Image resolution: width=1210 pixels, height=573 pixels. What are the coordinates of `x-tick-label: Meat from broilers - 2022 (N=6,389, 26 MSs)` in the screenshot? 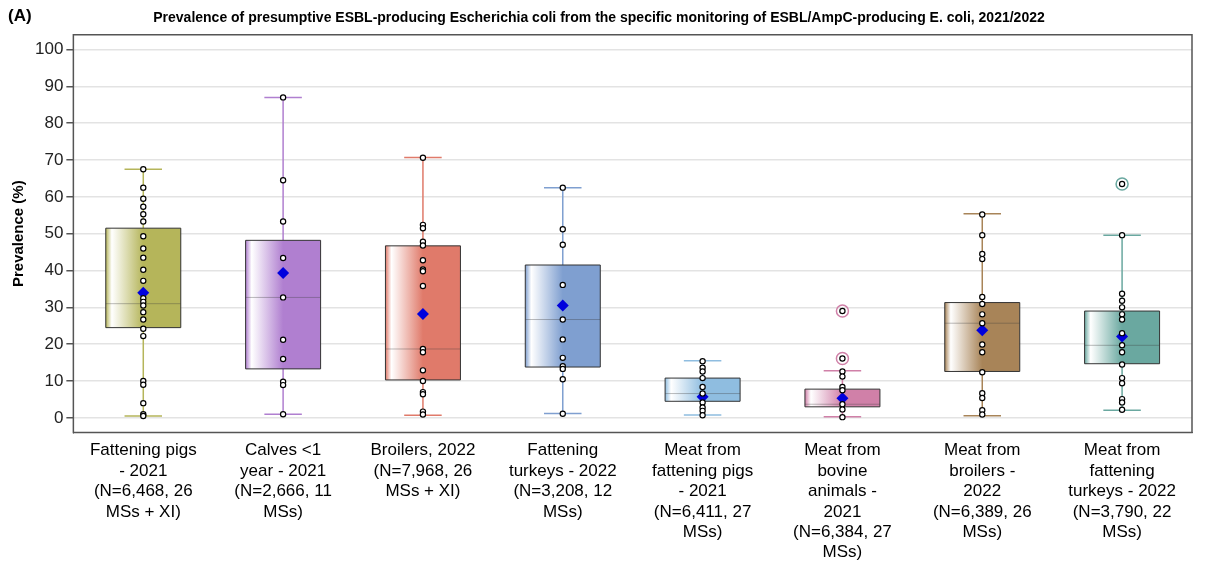 It's located at (982, 491).